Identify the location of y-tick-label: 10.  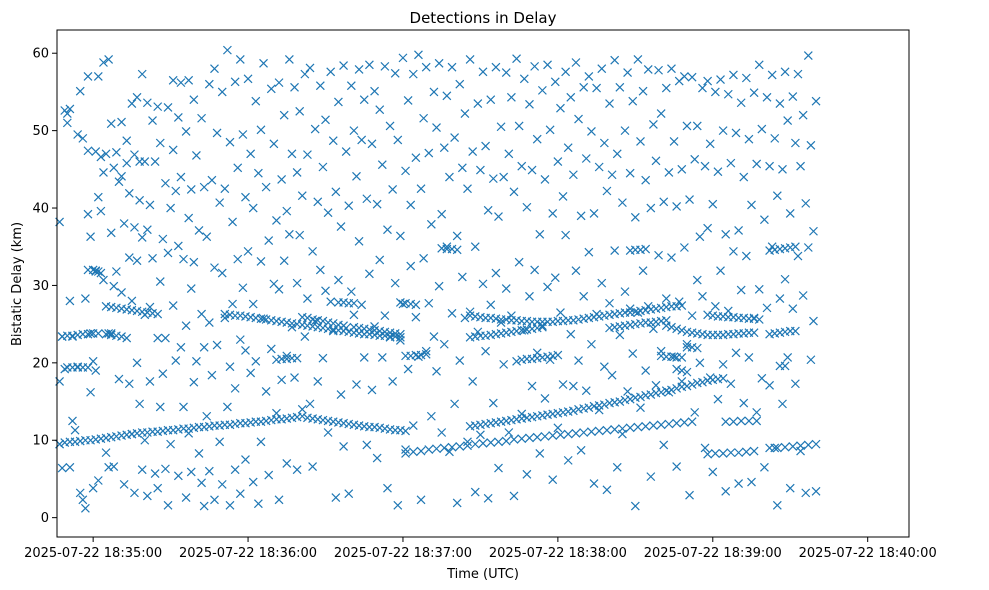
(40, 441).